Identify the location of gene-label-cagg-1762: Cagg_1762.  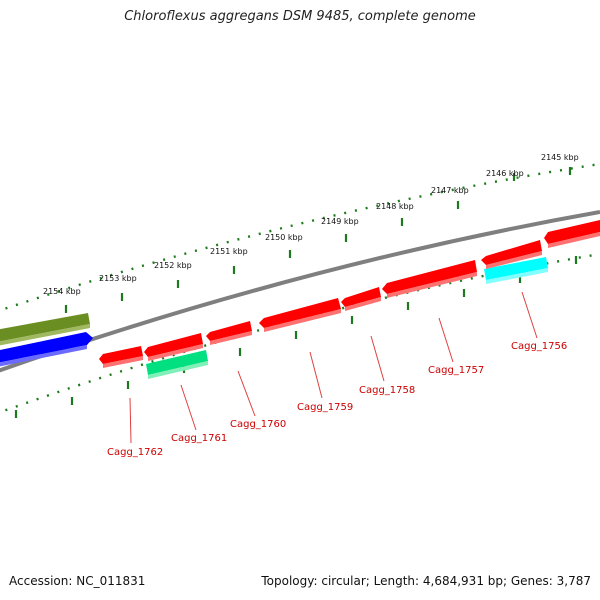
(135, 452).